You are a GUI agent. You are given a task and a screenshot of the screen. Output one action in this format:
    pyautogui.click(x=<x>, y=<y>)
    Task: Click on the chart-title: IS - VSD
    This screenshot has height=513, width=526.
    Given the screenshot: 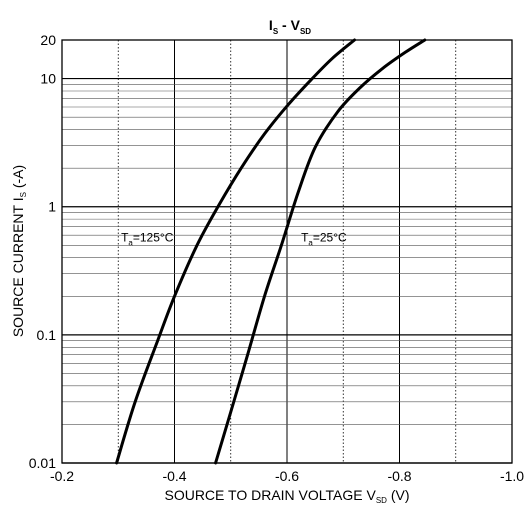 What is the action you would take?
    pyautogui.click(x=290, y=26)
    